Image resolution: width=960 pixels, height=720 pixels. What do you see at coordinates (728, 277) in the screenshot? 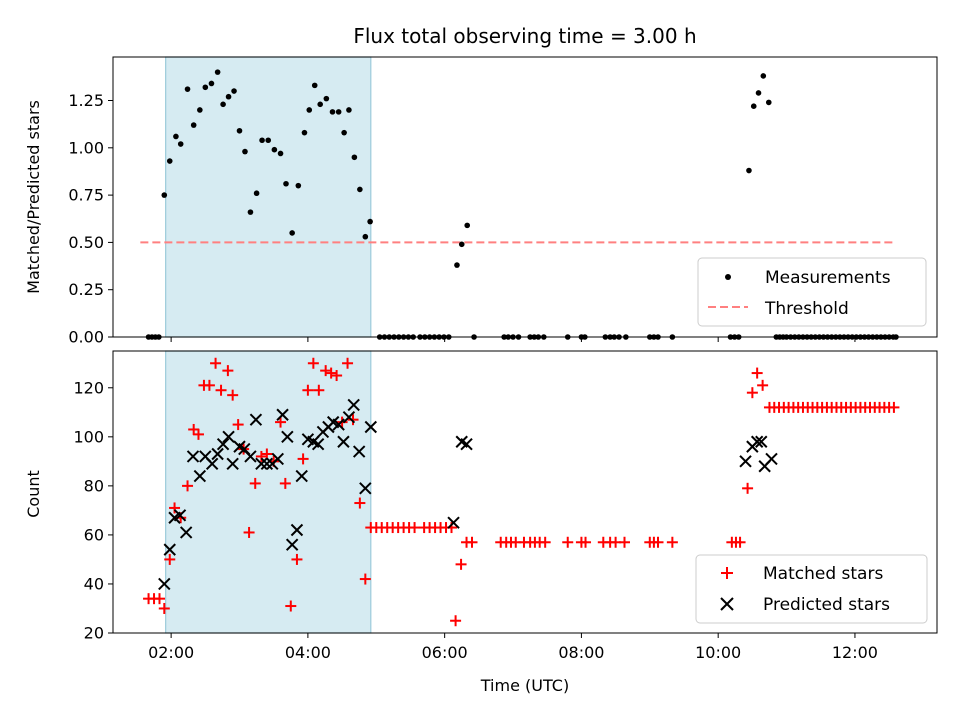
I see `legend-measurements-marker` at bounding box center [728, 277].